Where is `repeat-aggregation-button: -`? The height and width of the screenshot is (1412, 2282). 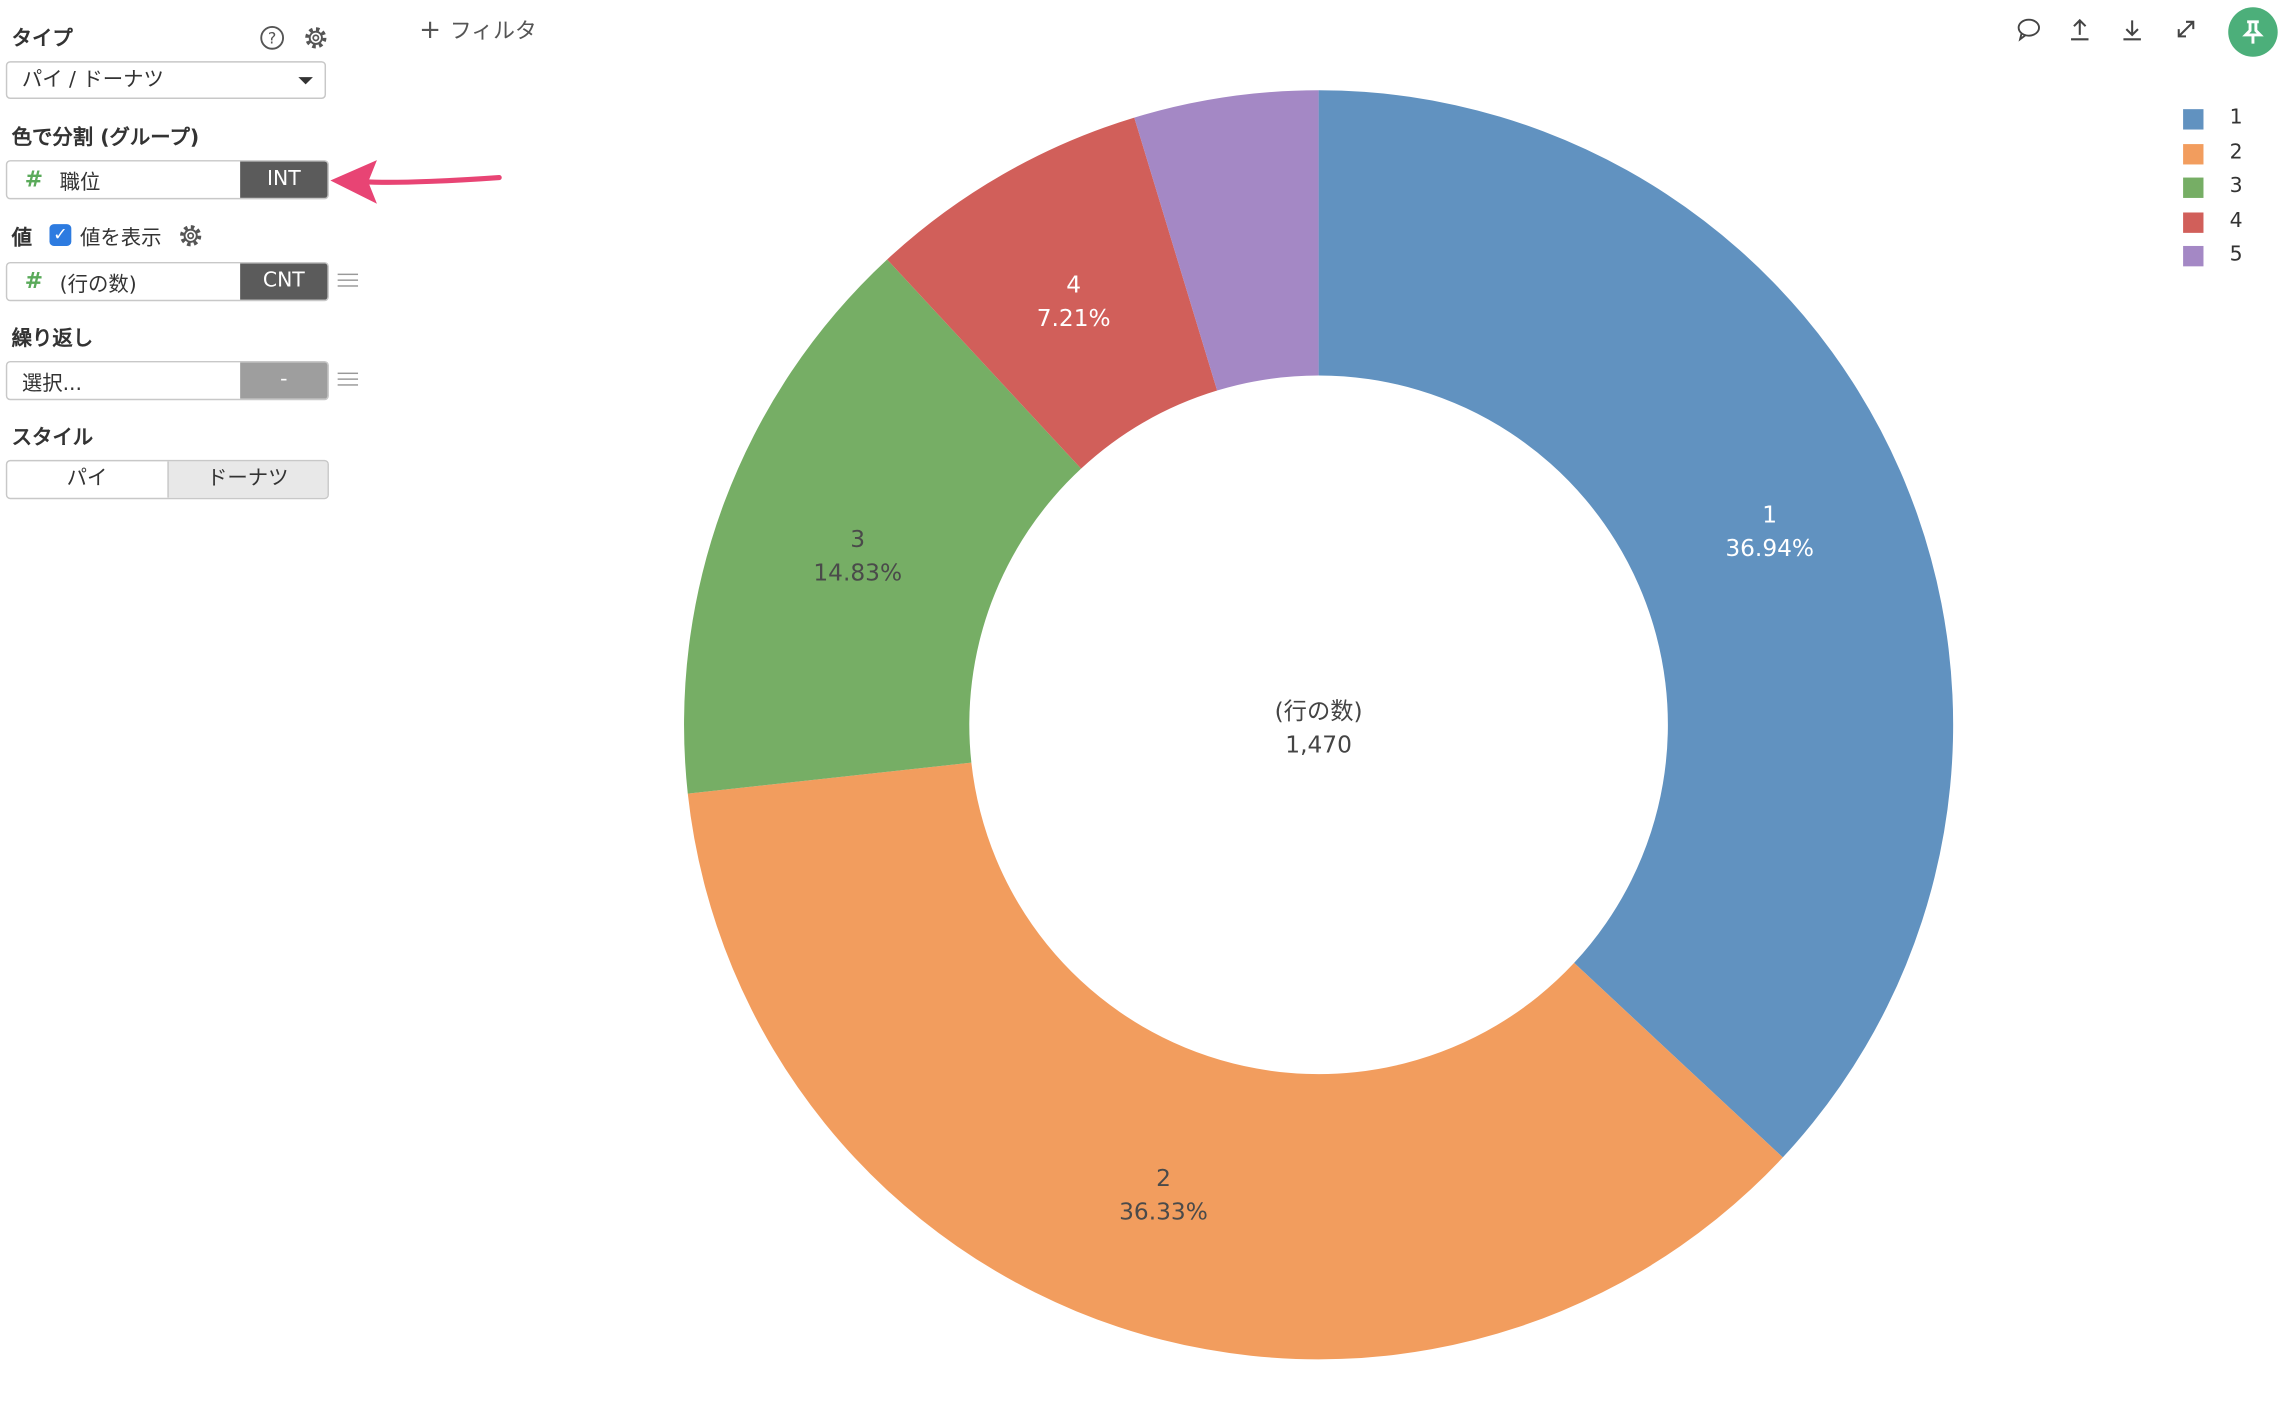
repeat-aggregation-button: - is located at coordinates (284, 380).